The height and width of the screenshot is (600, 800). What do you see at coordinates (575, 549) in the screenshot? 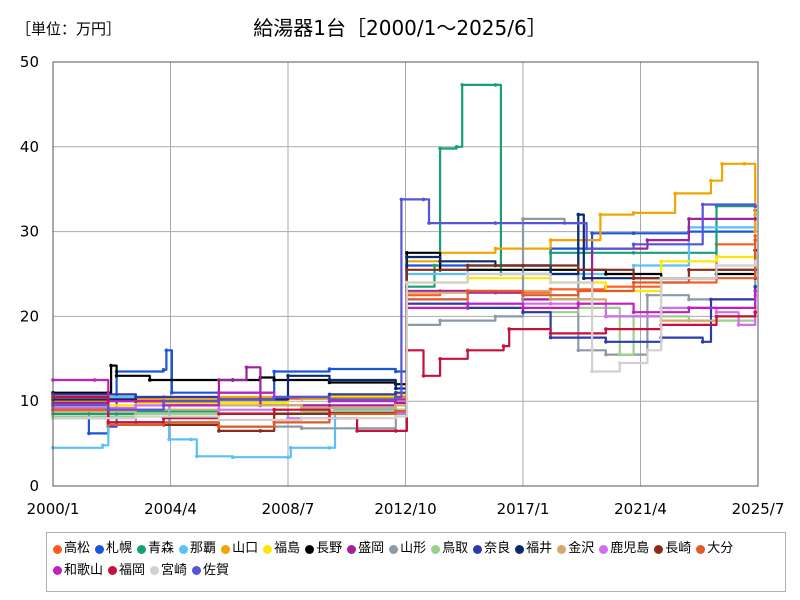
I see `legend-item: 金沢` at bounding box center [575, 549].